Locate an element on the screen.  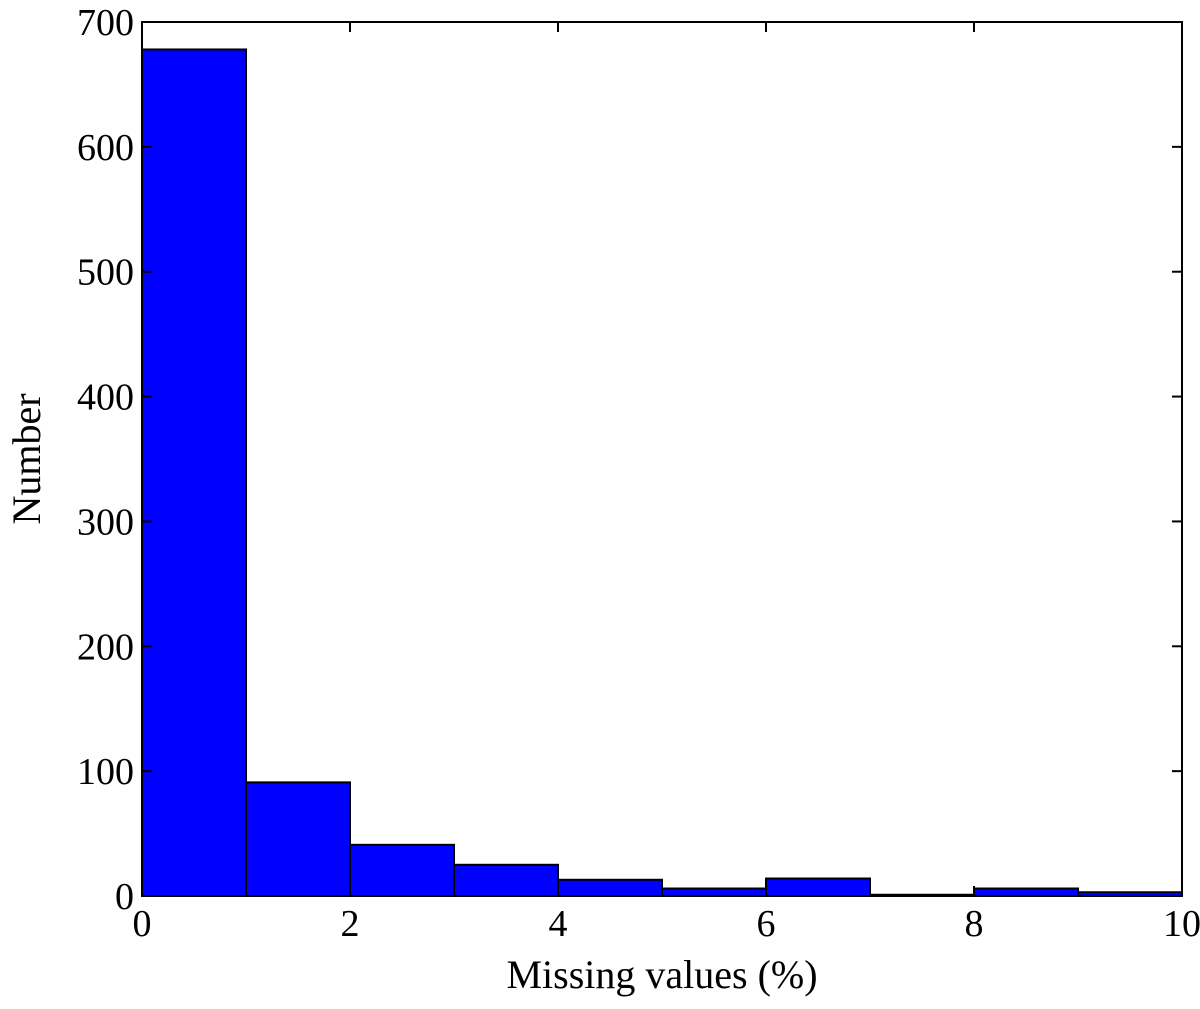
y-tick-label-1: 100 is located at coordinates (105, 772).